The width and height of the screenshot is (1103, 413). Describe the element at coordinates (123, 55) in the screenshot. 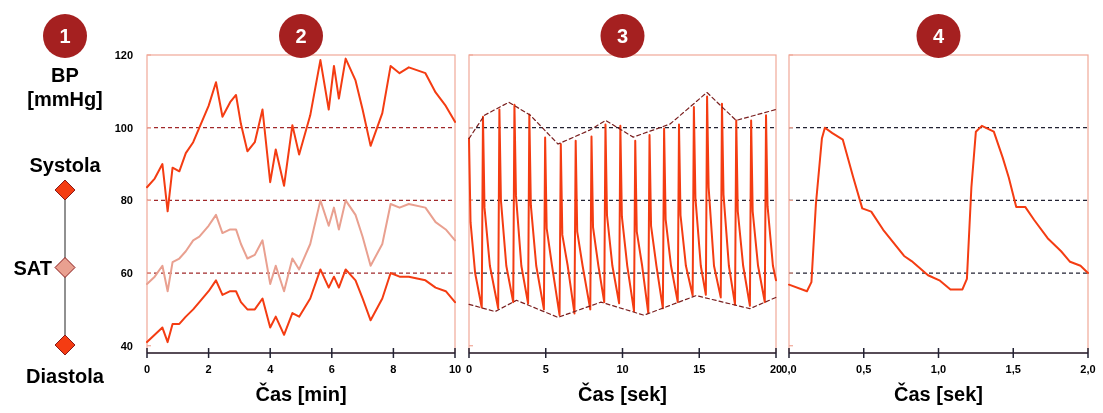

I see `y-tick-label: 120` at that location.